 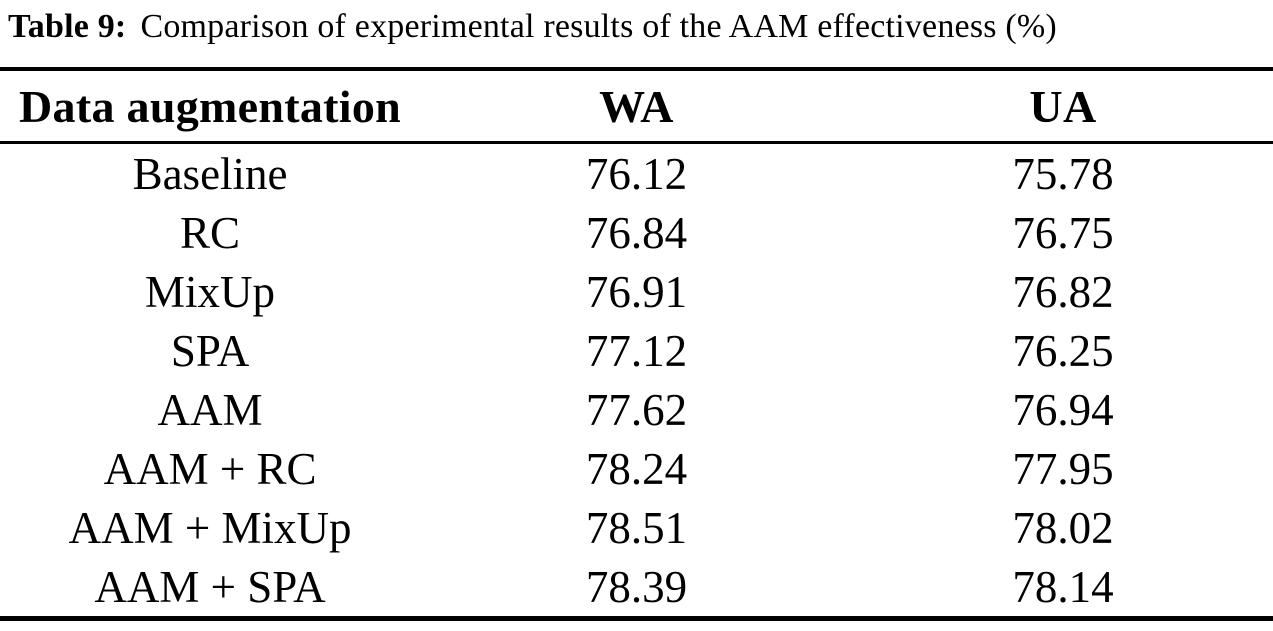 I want to click on wa-cell: 78.39, so click(x=636, y=586).